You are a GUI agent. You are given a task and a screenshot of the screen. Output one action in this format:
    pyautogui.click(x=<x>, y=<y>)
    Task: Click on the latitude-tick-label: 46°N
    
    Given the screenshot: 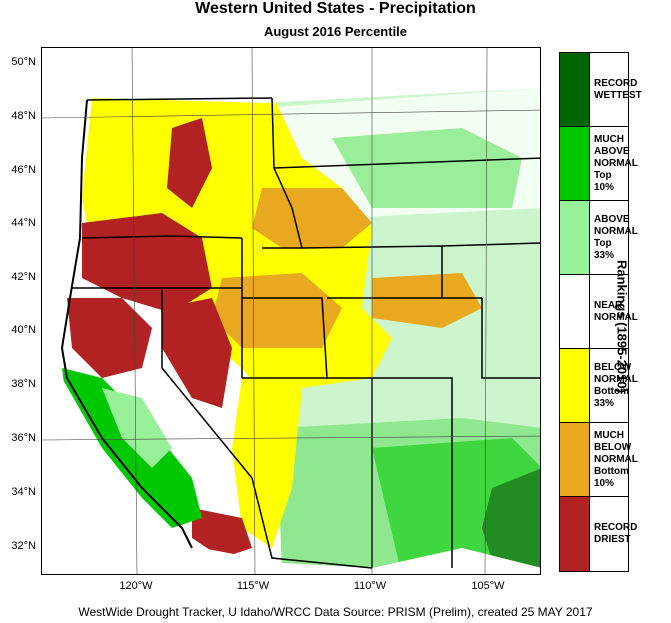 What is the action you would take?
    pyautogui.click(x=23, y=170)
    